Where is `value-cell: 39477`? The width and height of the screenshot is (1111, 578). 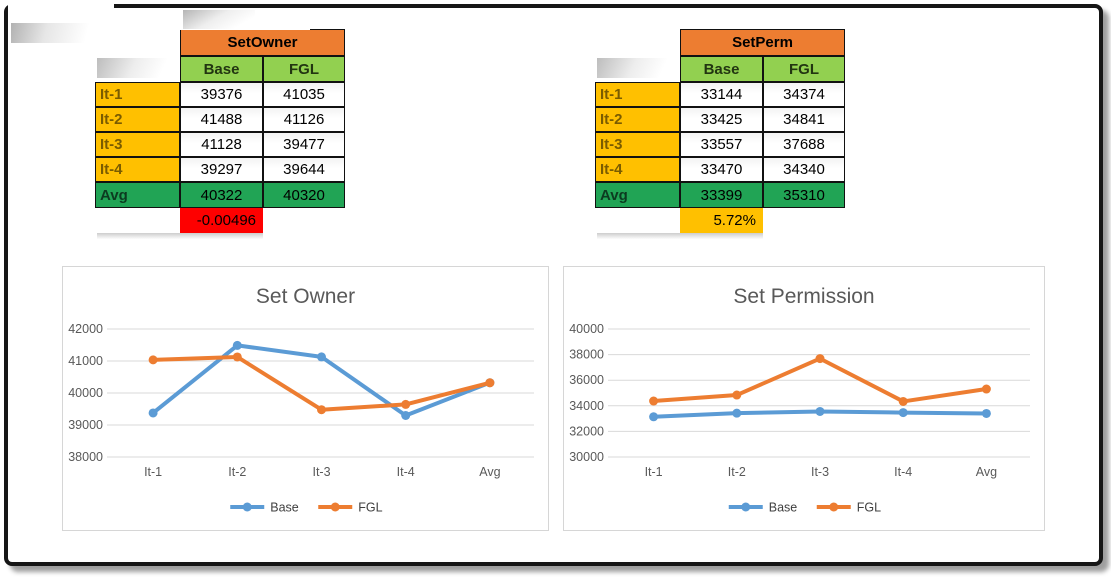 value-cell: 39477 is located at coordinates (304, 144).